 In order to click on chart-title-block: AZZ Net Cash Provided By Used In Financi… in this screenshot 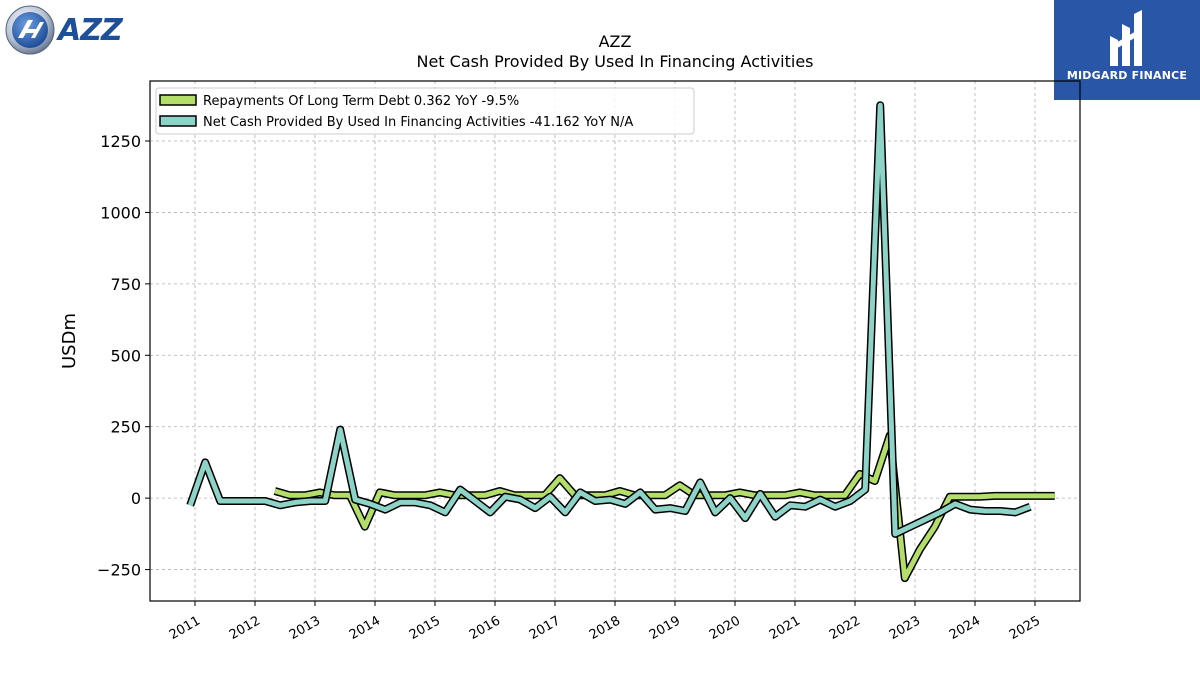, I will do `click(615, 52)`.